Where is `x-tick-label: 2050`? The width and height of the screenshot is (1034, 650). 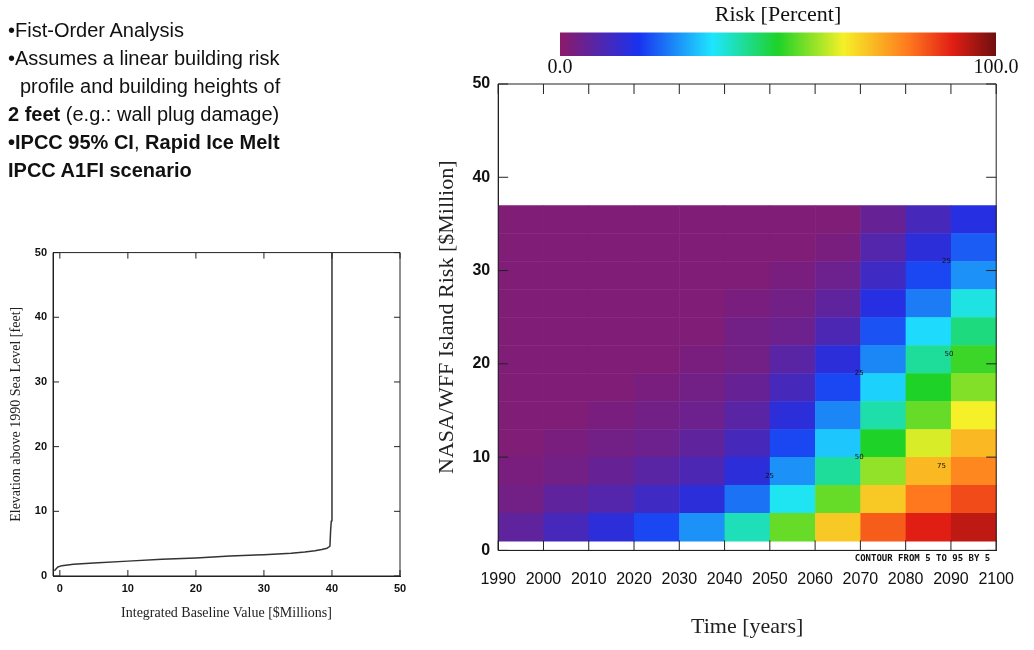 x-tick-label: 2050 is located at coordinates (770, 579).